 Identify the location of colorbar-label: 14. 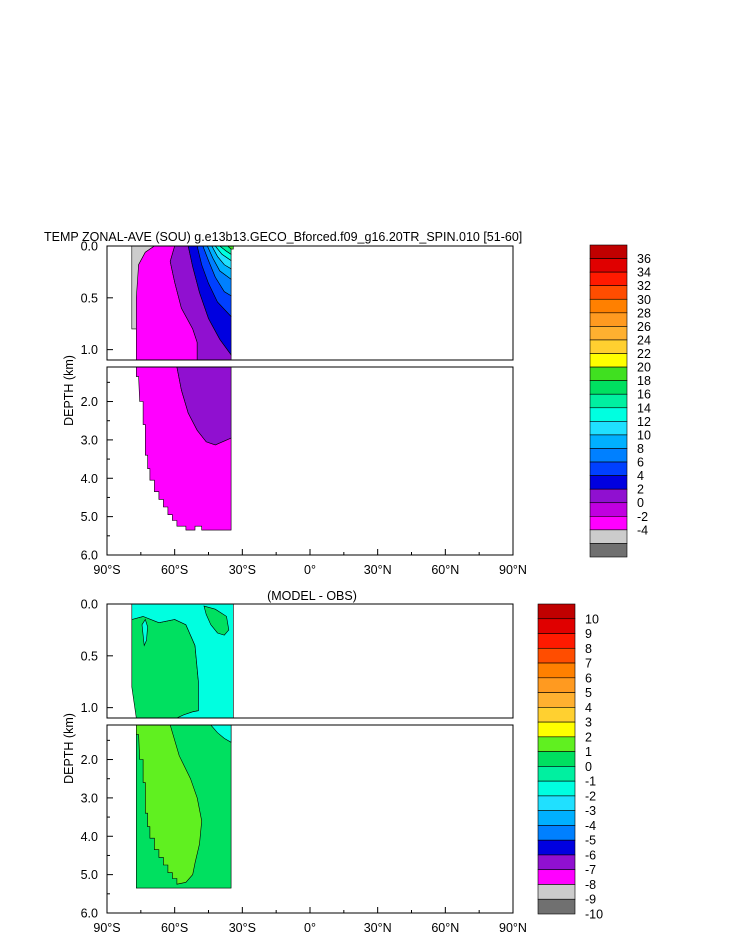
(644, 408).